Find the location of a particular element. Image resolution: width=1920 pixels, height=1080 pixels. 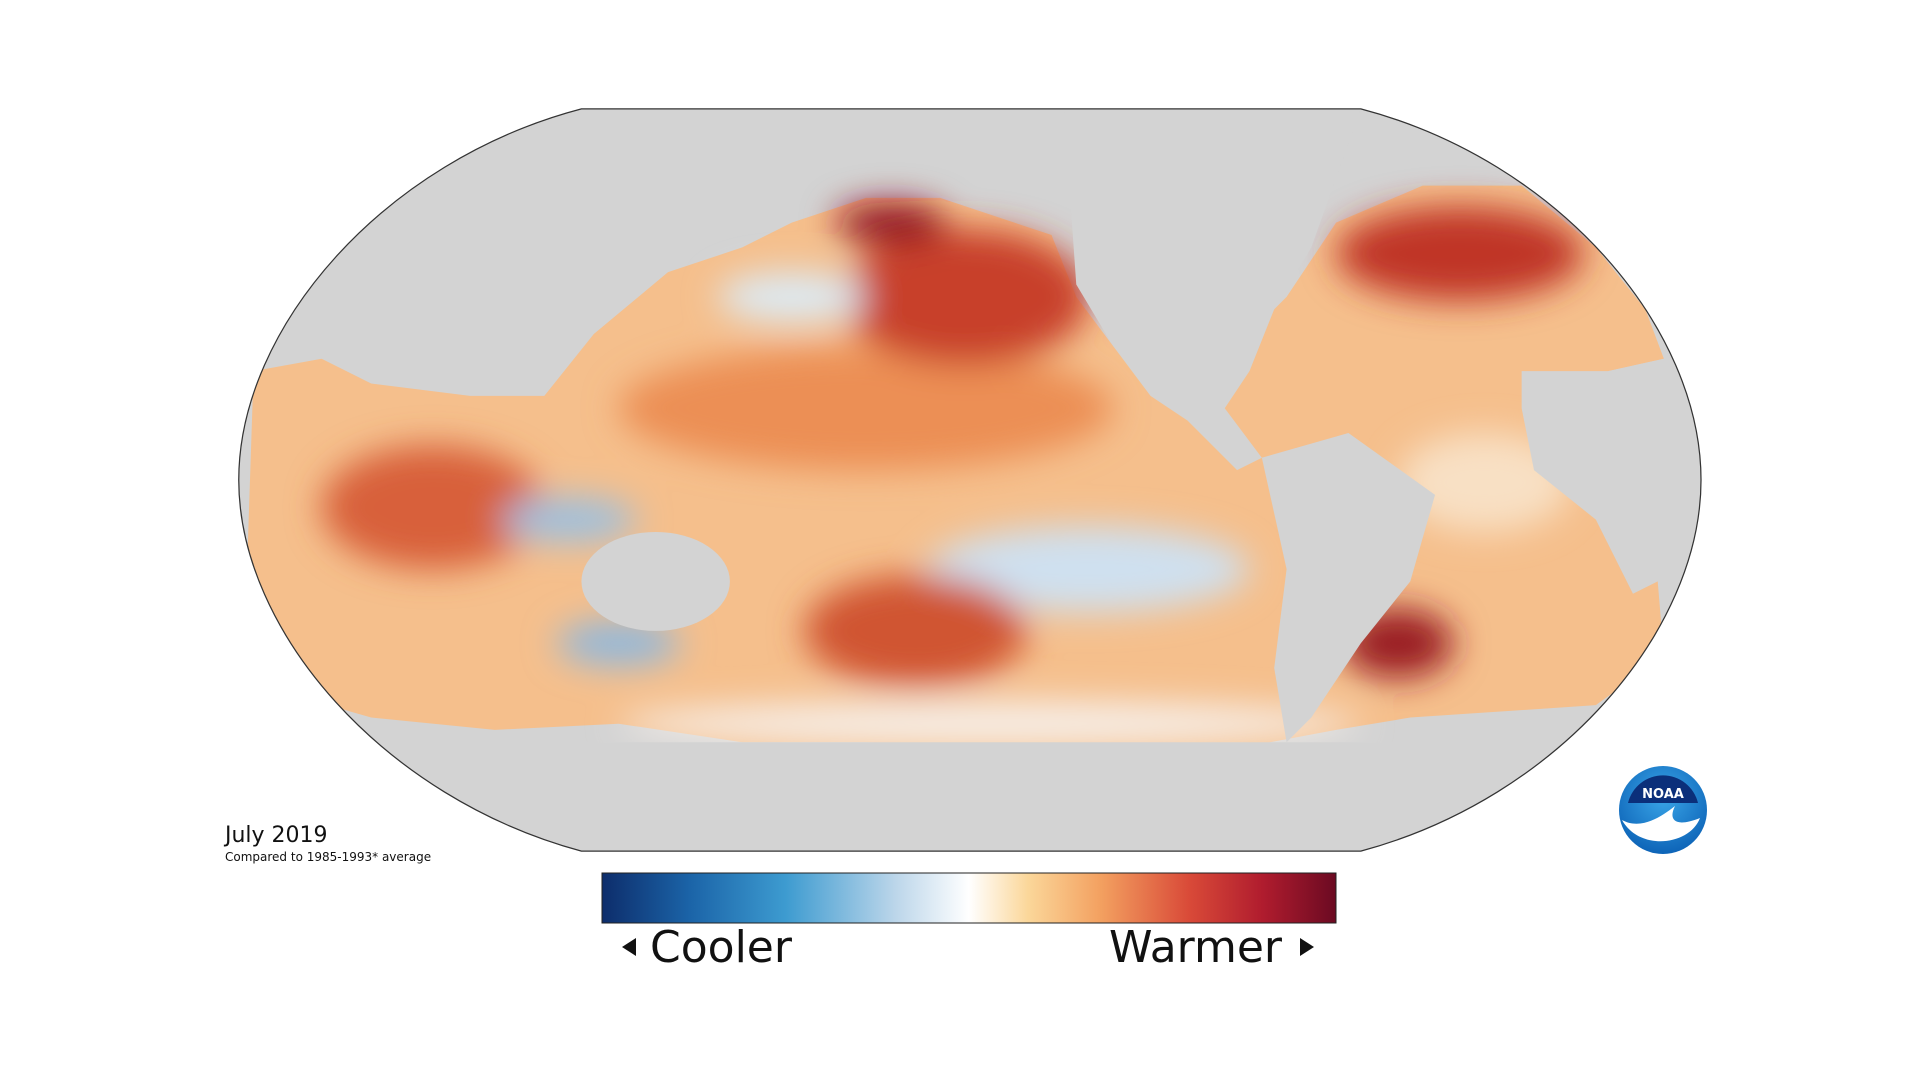

legend-high-label: Warmer is located at coordinates (1196, 947).